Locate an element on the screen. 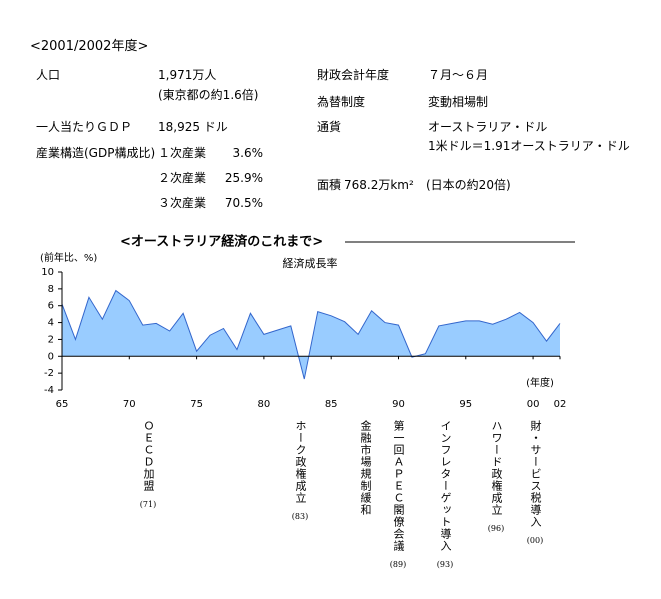 The height and width of the screenshot is (599, 661). area is located at coordinates (311, 335).